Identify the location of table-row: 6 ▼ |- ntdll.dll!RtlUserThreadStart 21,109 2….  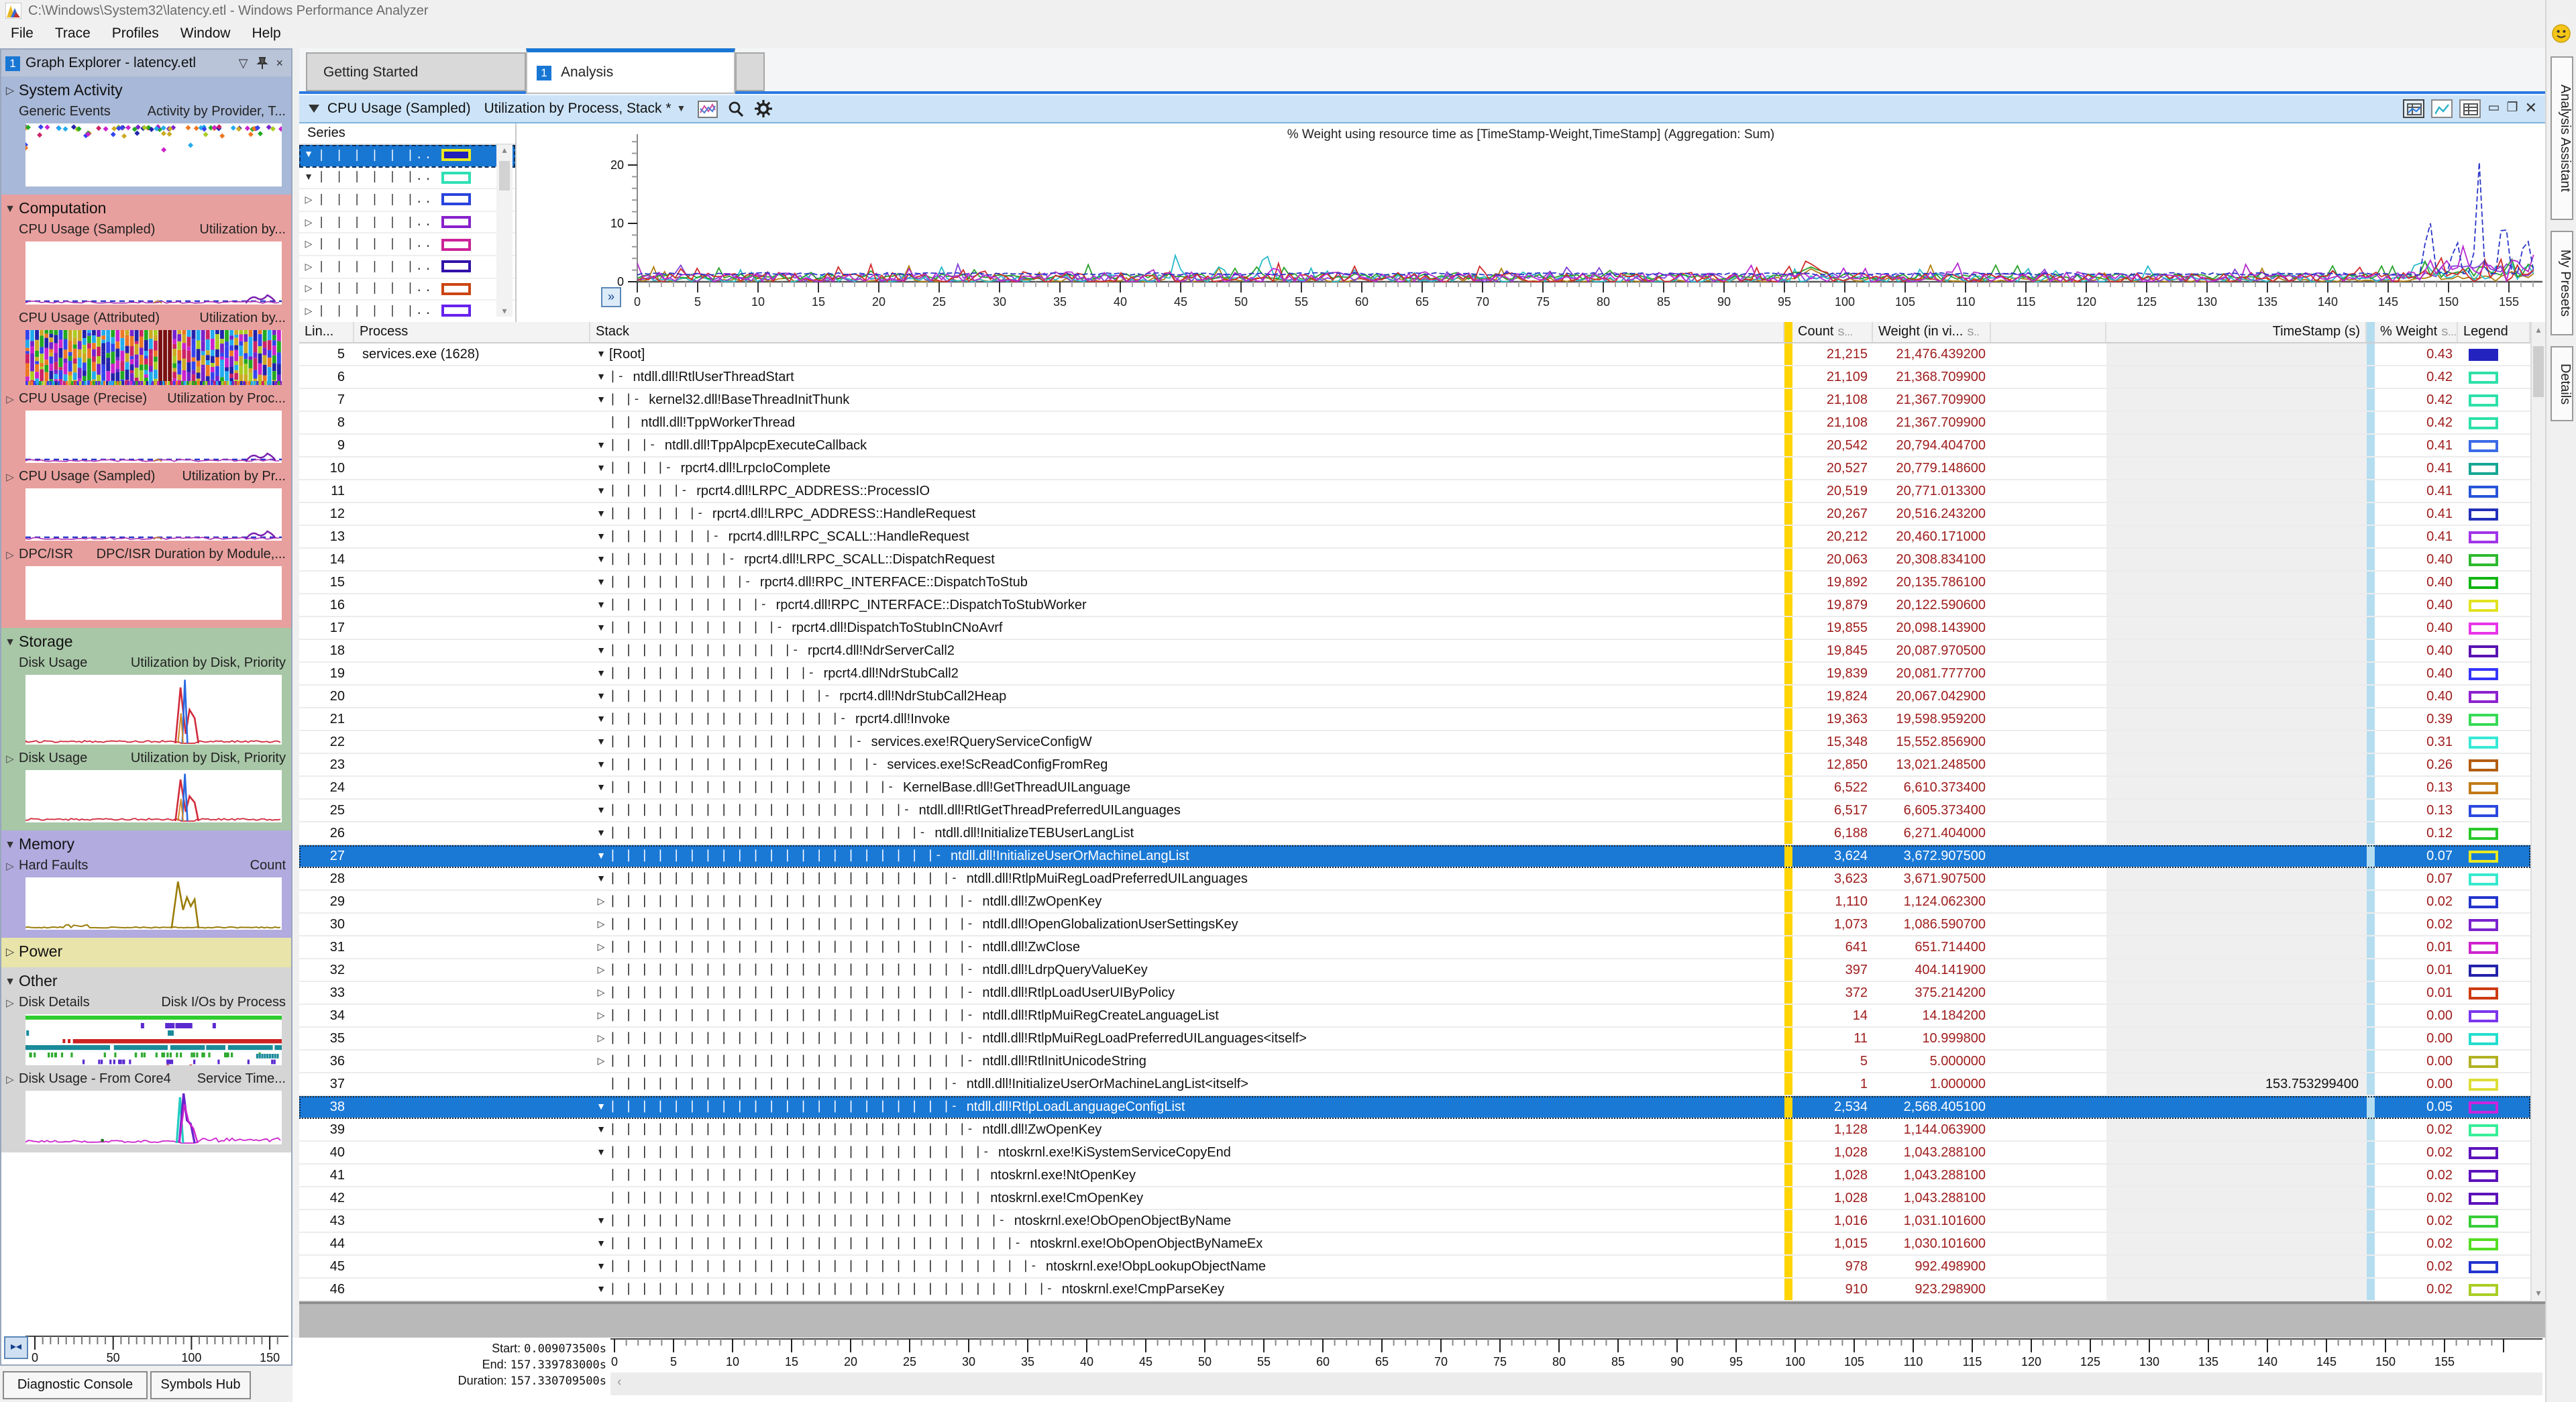
(1414, 377).